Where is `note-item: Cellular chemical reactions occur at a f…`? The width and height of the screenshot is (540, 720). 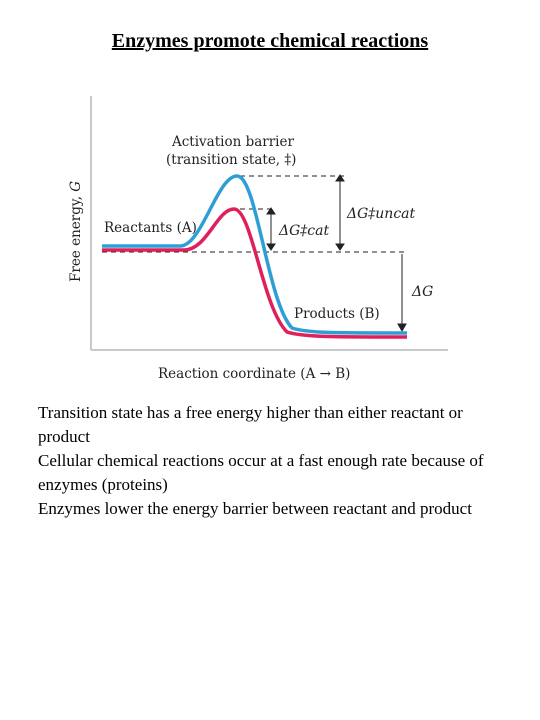
note-item: Cellular chemical reactions occur at a f… is located at coordinates (261, 472).